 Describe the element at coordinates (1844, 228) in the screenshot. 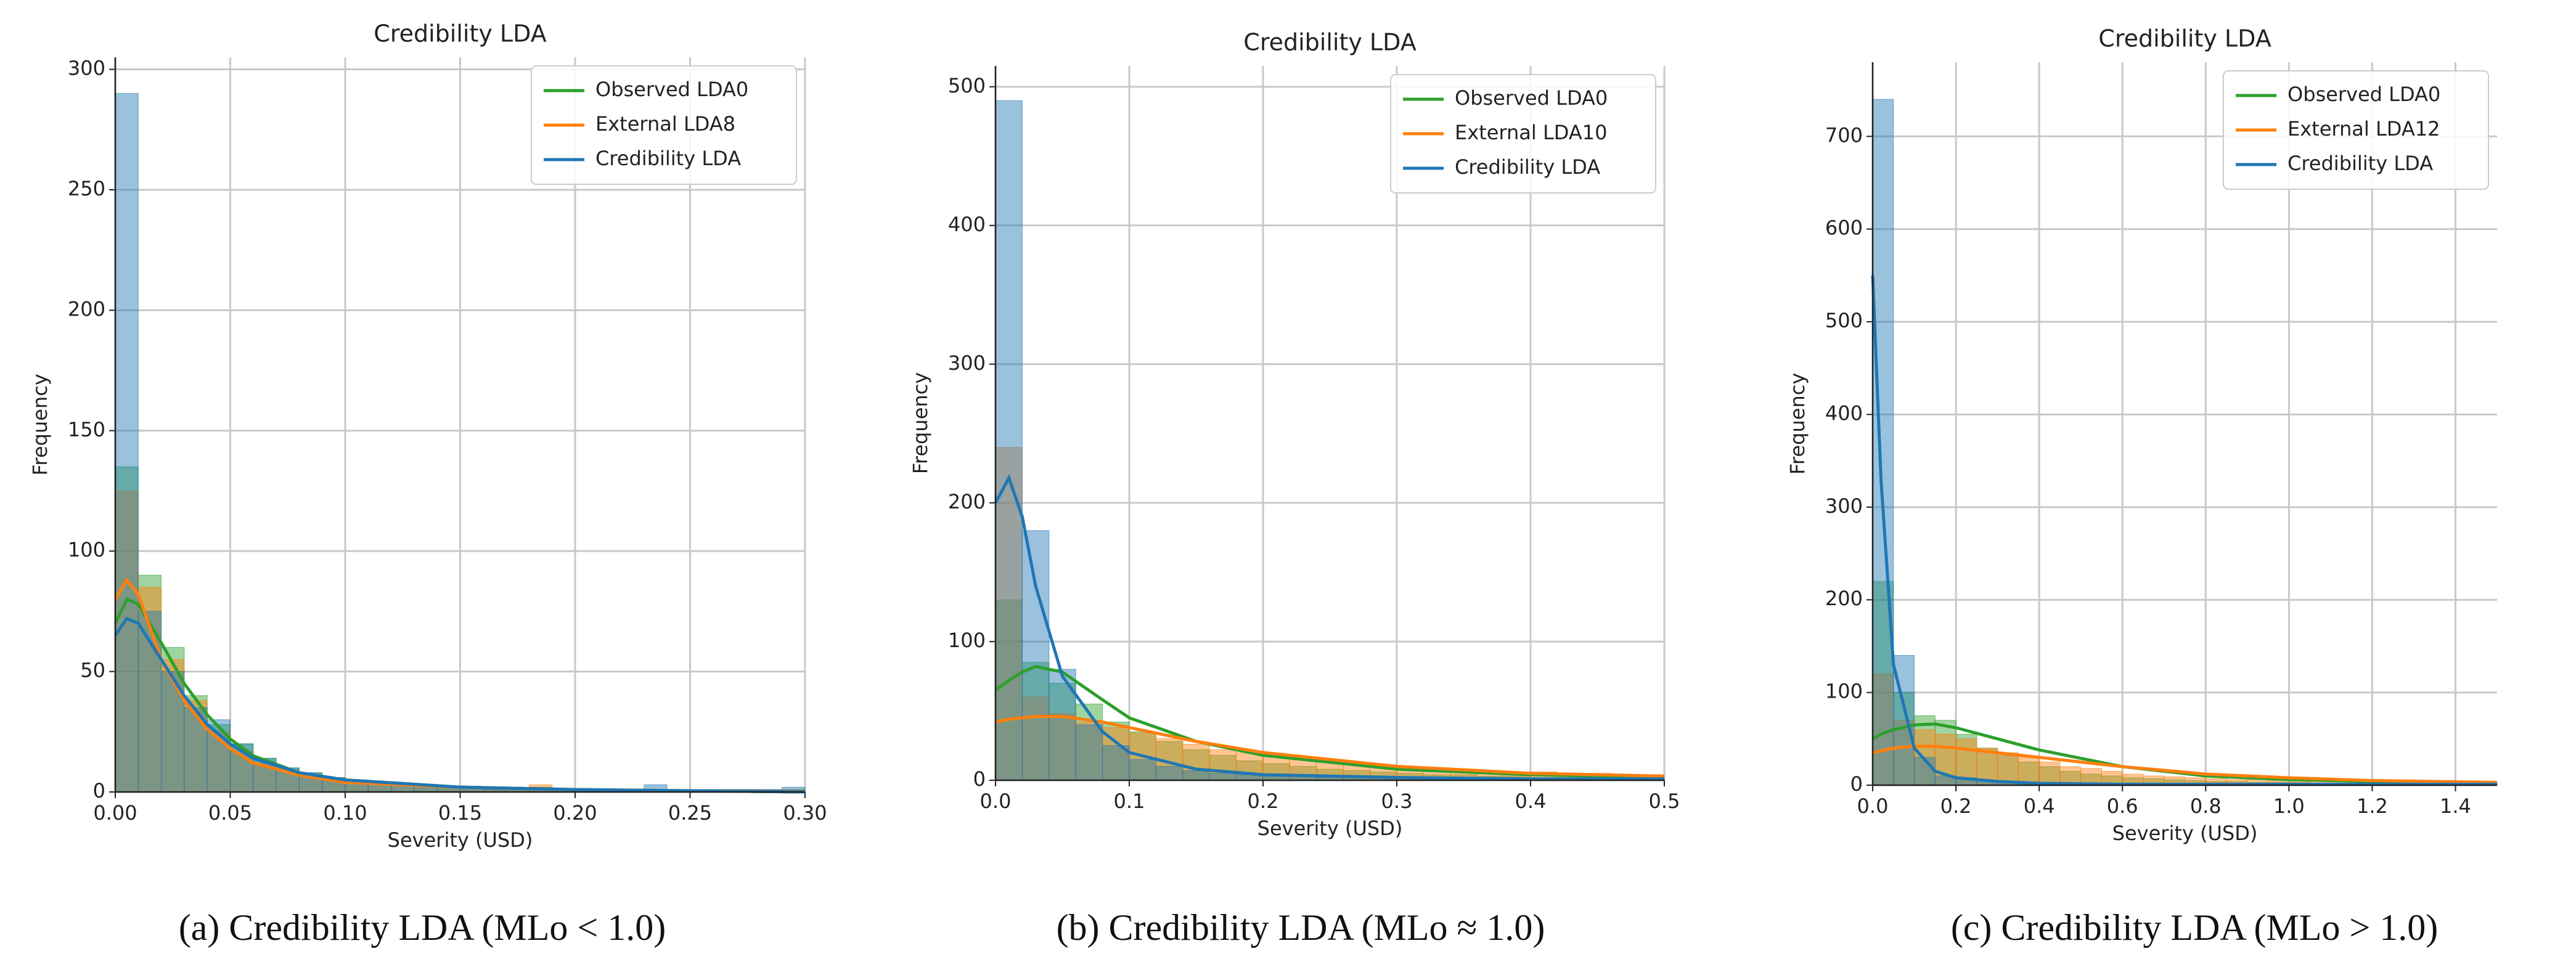

I see `y-tick-label: 600` at that location.